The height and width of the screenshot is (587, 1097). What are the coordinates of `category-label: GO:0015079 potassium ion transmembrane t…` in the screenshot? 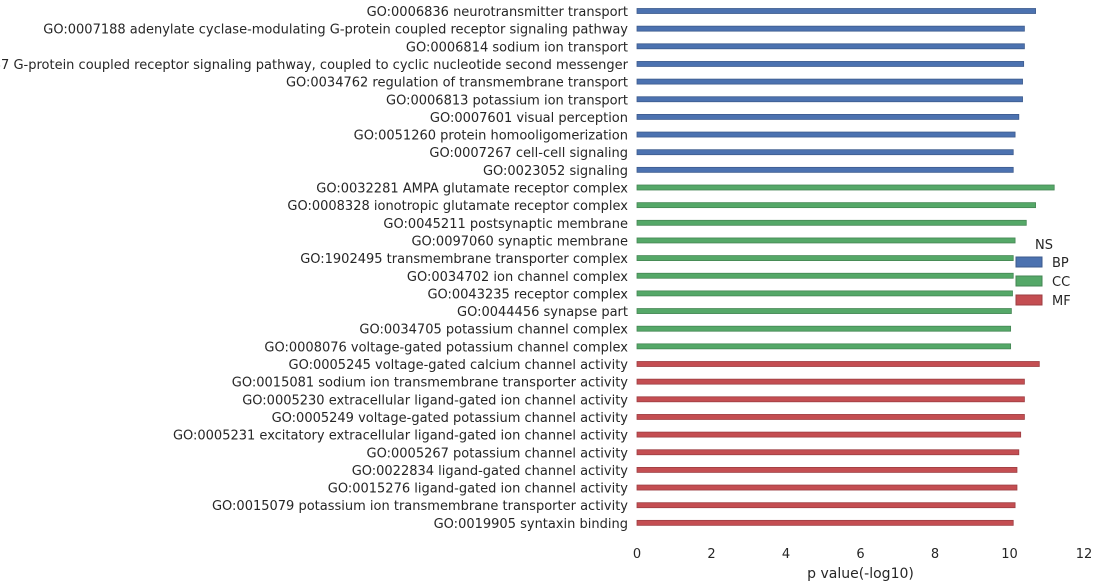 It's located at (420, 506).